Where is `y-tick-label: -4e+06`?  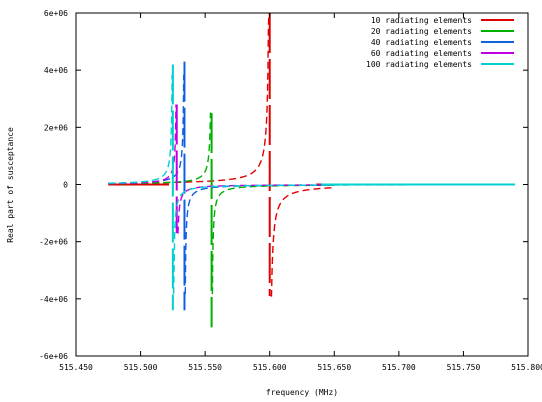 y-tick-label: -4e+06 is located at coordinates (53, 299).